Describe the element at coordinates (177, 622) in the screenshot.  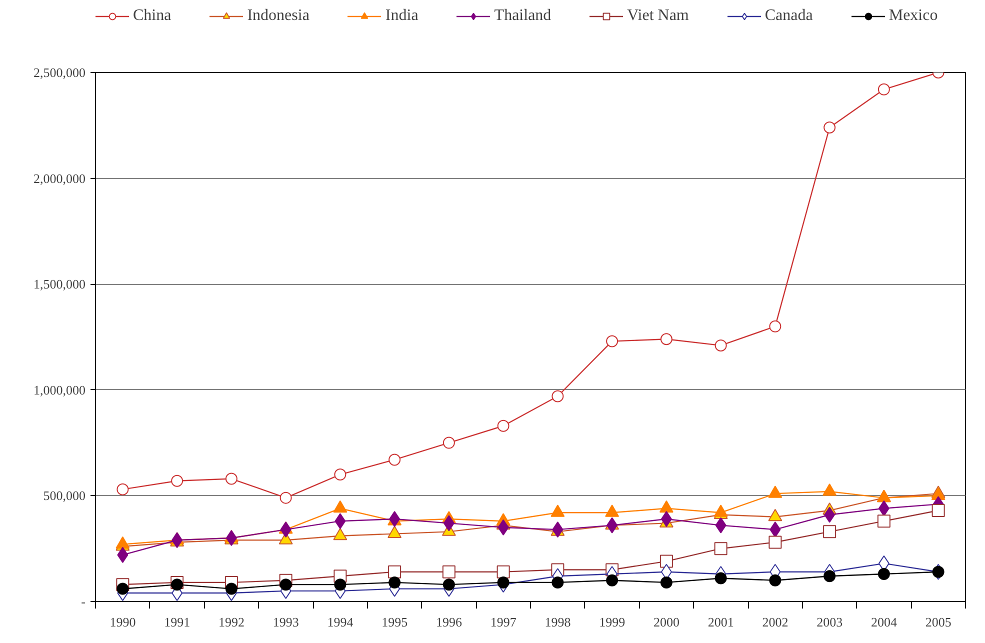
I see `x-tick-label: 1991` at that location.